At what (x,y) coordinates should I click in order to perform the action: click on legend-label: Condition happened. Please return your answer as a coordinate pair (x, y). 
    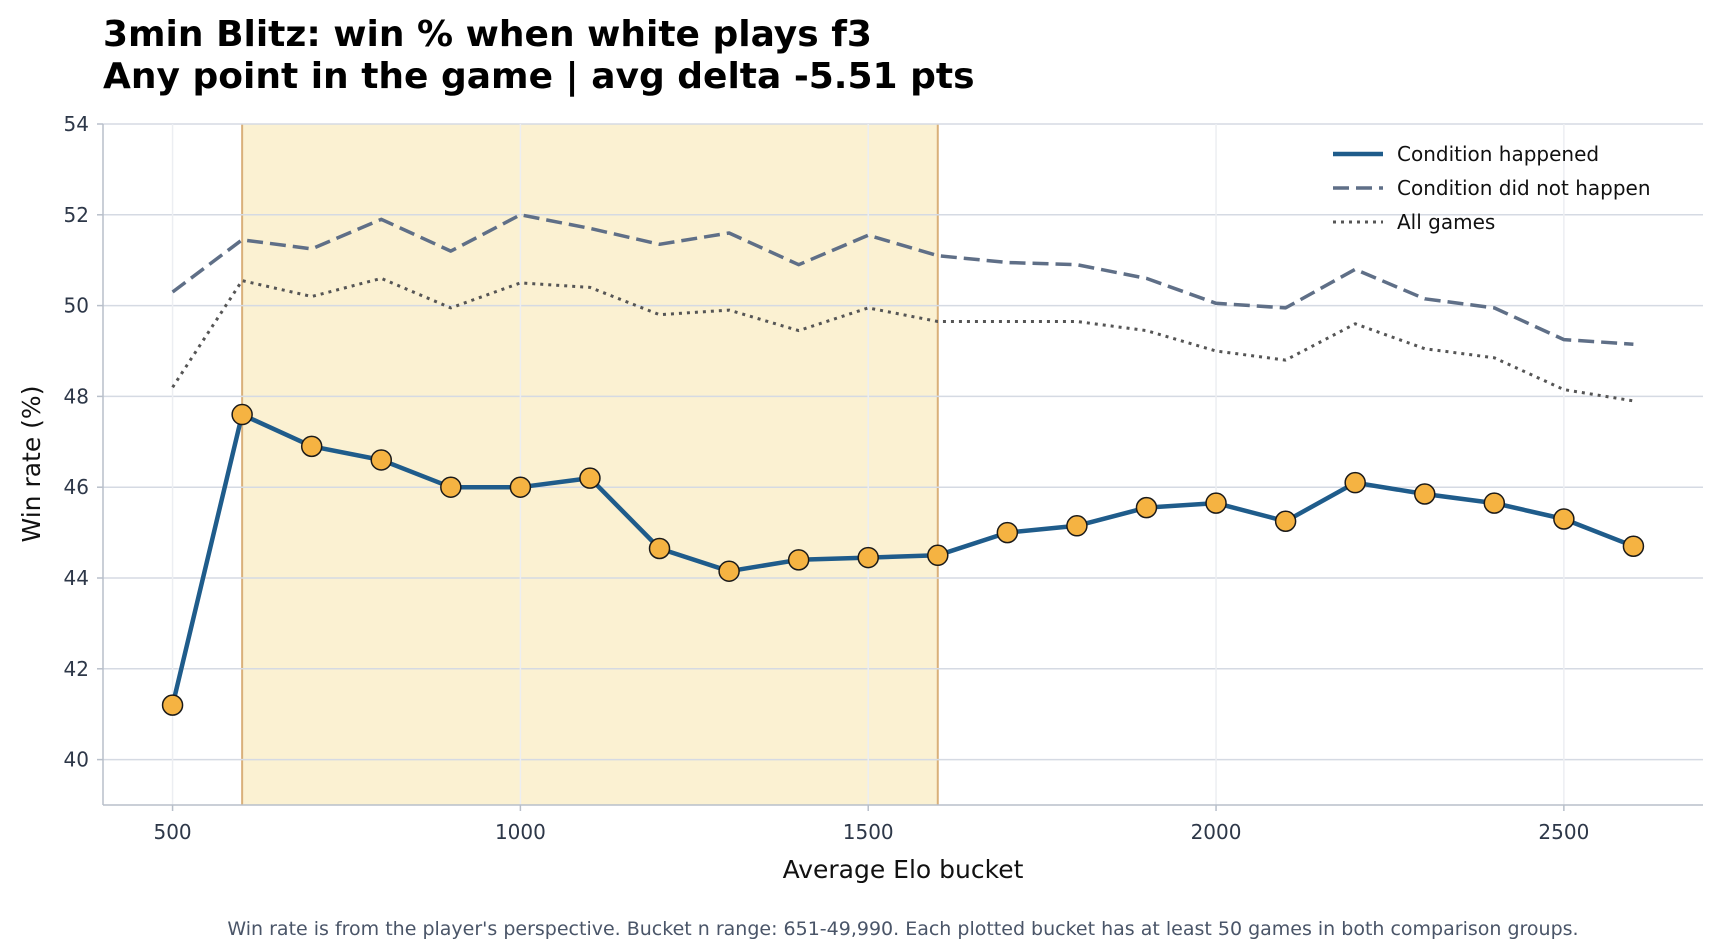
    Looking at the image, I should click on (1498, 154).